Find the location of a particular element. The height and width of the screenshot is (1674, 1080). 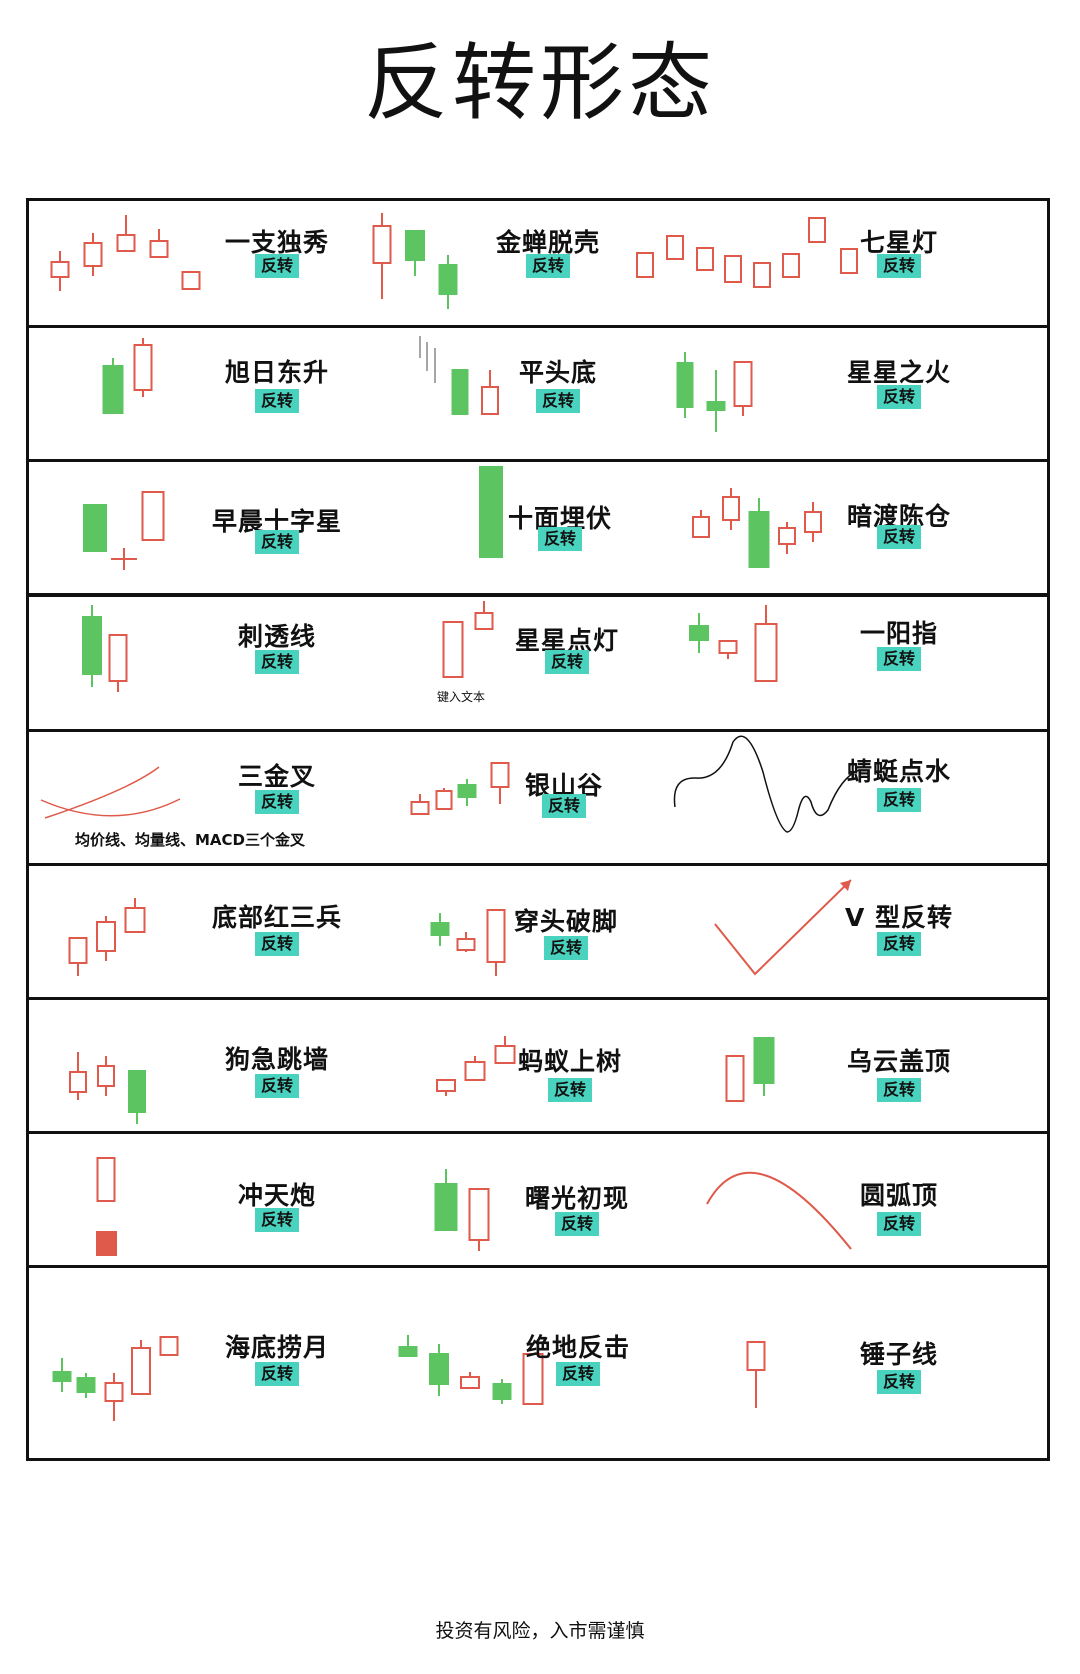

pattern-cell: 穿头破脚 反转 is located at coordinates (540, 931).